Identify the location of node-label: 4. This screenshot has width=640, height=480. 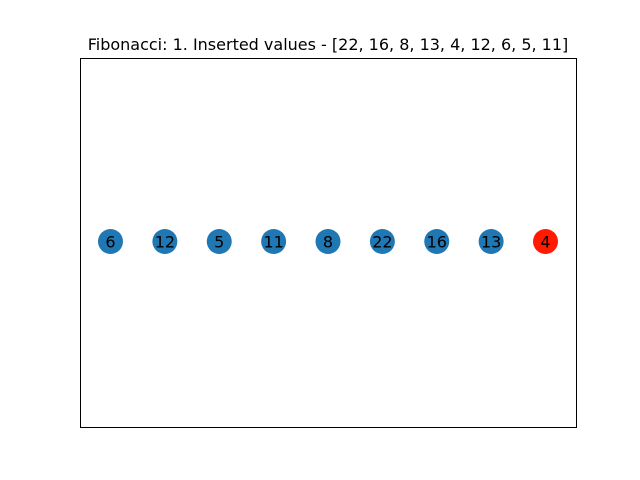
(545, 242).